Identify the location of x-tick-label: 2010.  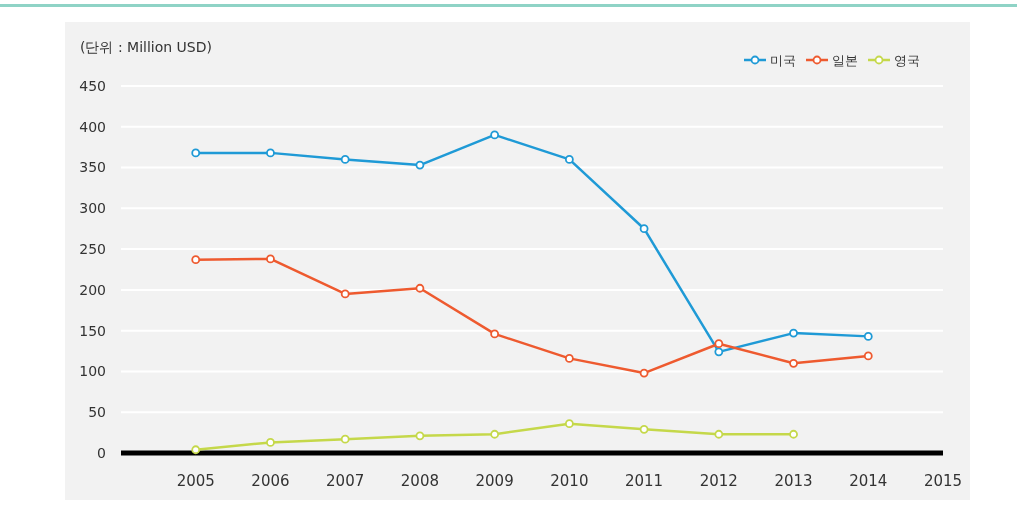
(569, 481).